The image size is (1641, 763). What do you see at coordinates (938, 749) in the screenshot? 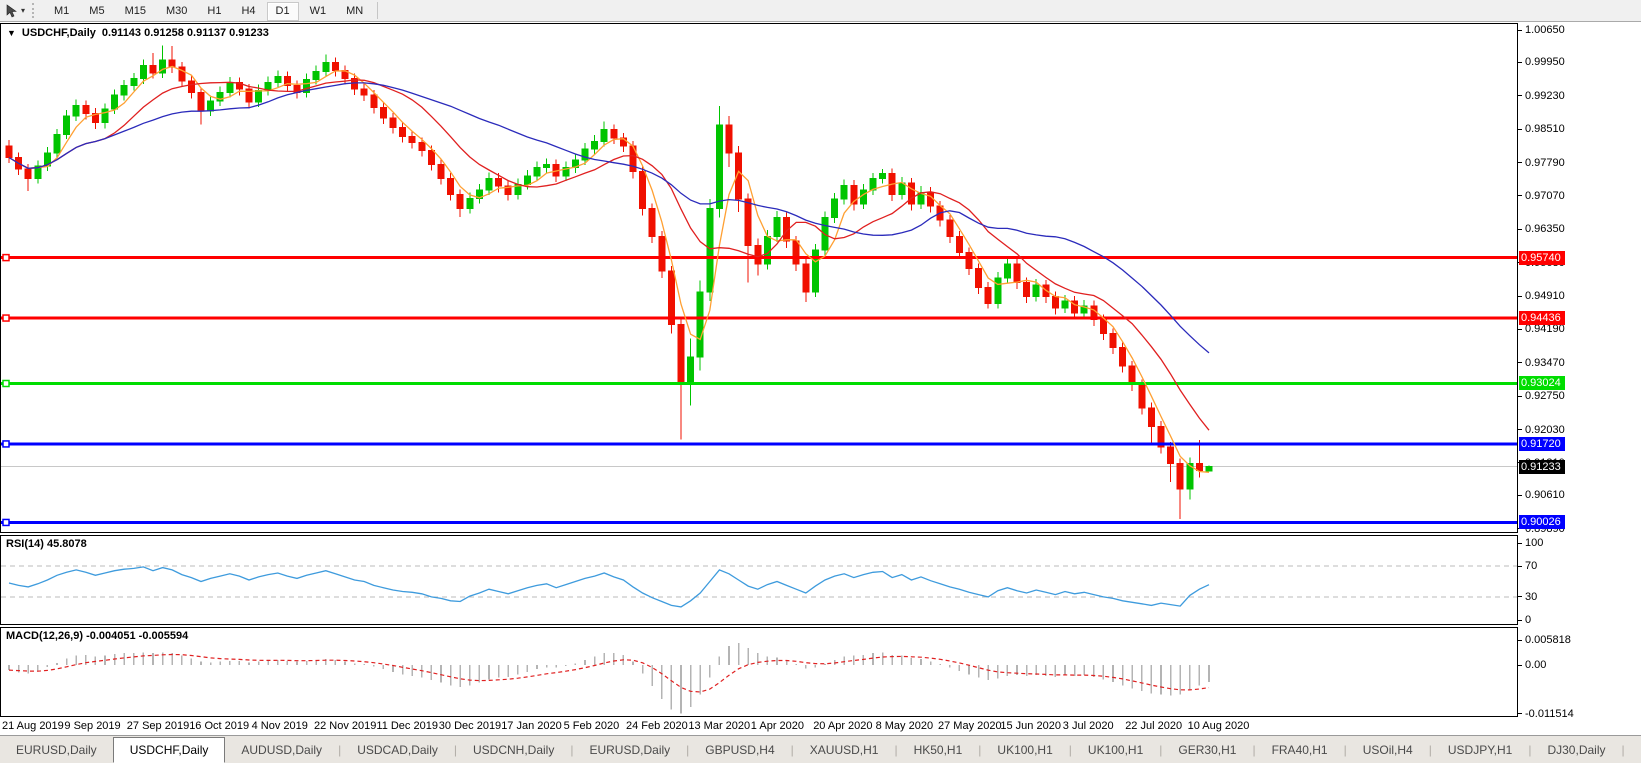
I see `chart-tab-hk50-h1: HK50,H1` at bounding box center [938, 749].